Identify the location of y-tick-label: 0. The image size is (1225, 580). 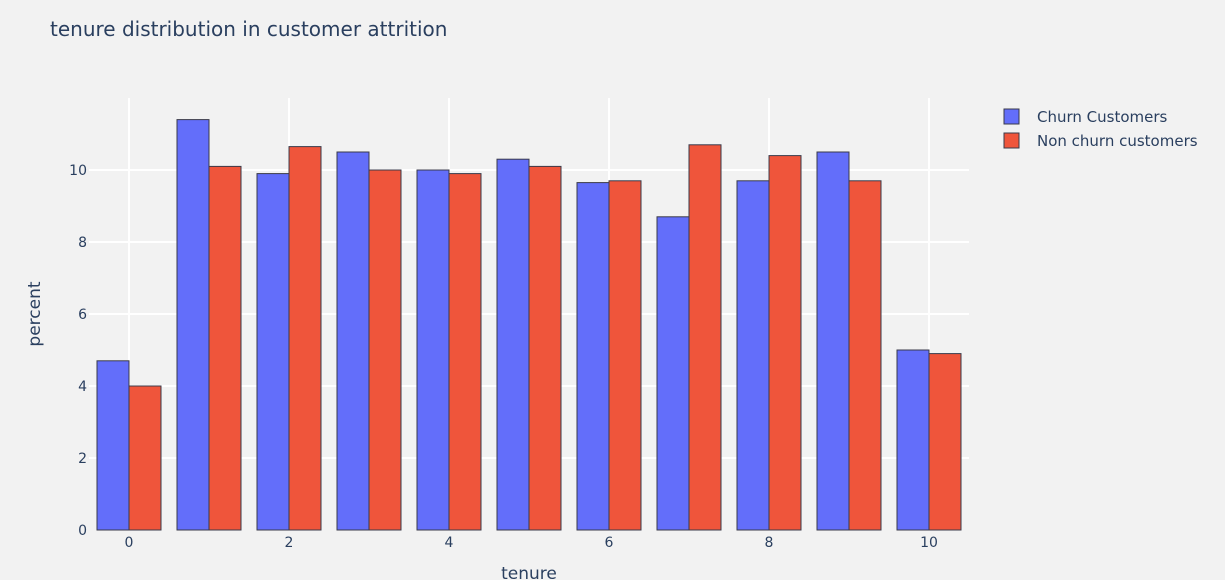
(82, 531).